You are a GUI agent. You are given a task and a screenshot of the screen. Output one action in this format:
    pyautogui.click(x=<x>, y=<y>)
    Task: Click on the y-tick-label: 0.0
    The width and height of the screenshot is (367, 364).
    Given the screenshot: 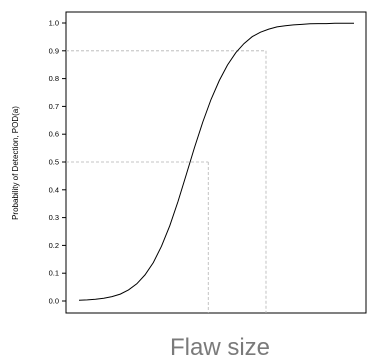 What is the action you would take?
    pyautogui.click(x=54, y=301)
    